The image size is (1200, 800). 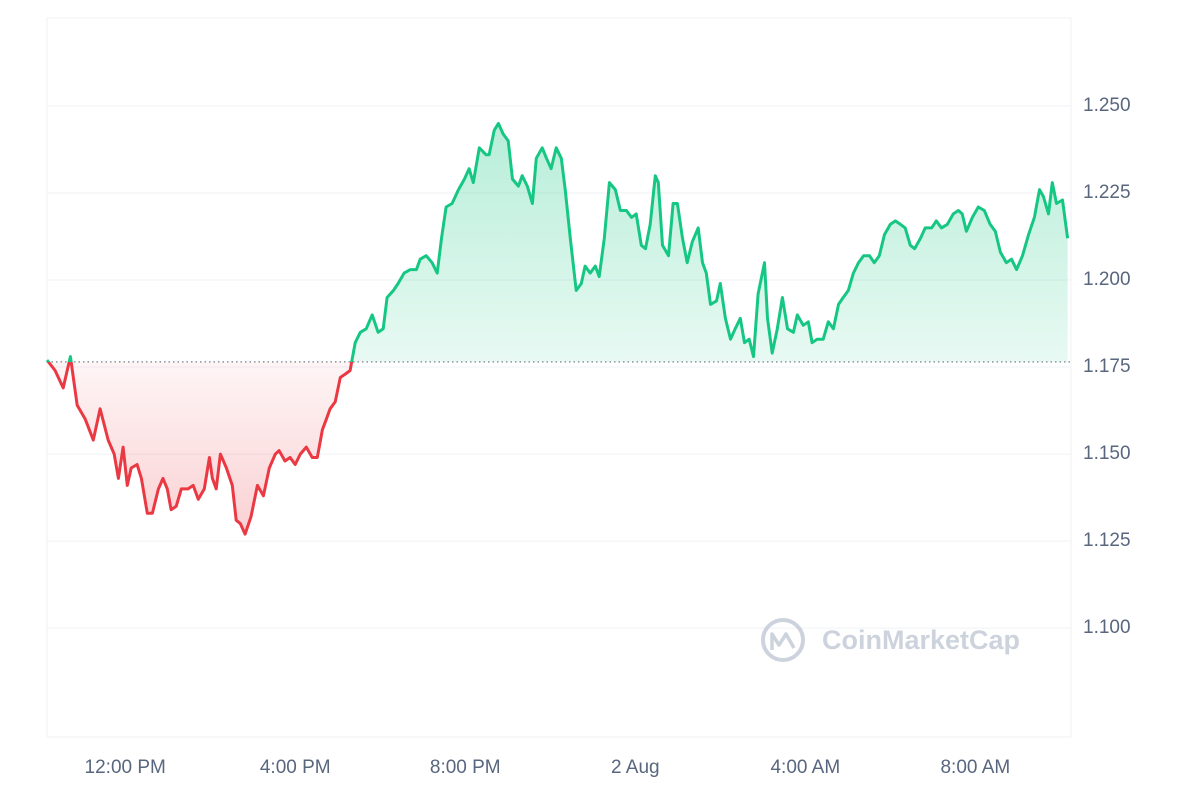 What do you see at coordinates (1107, 627) in the screenshot?
I see `y-tick-label: 1.100` at bounding box center [1107, 627].